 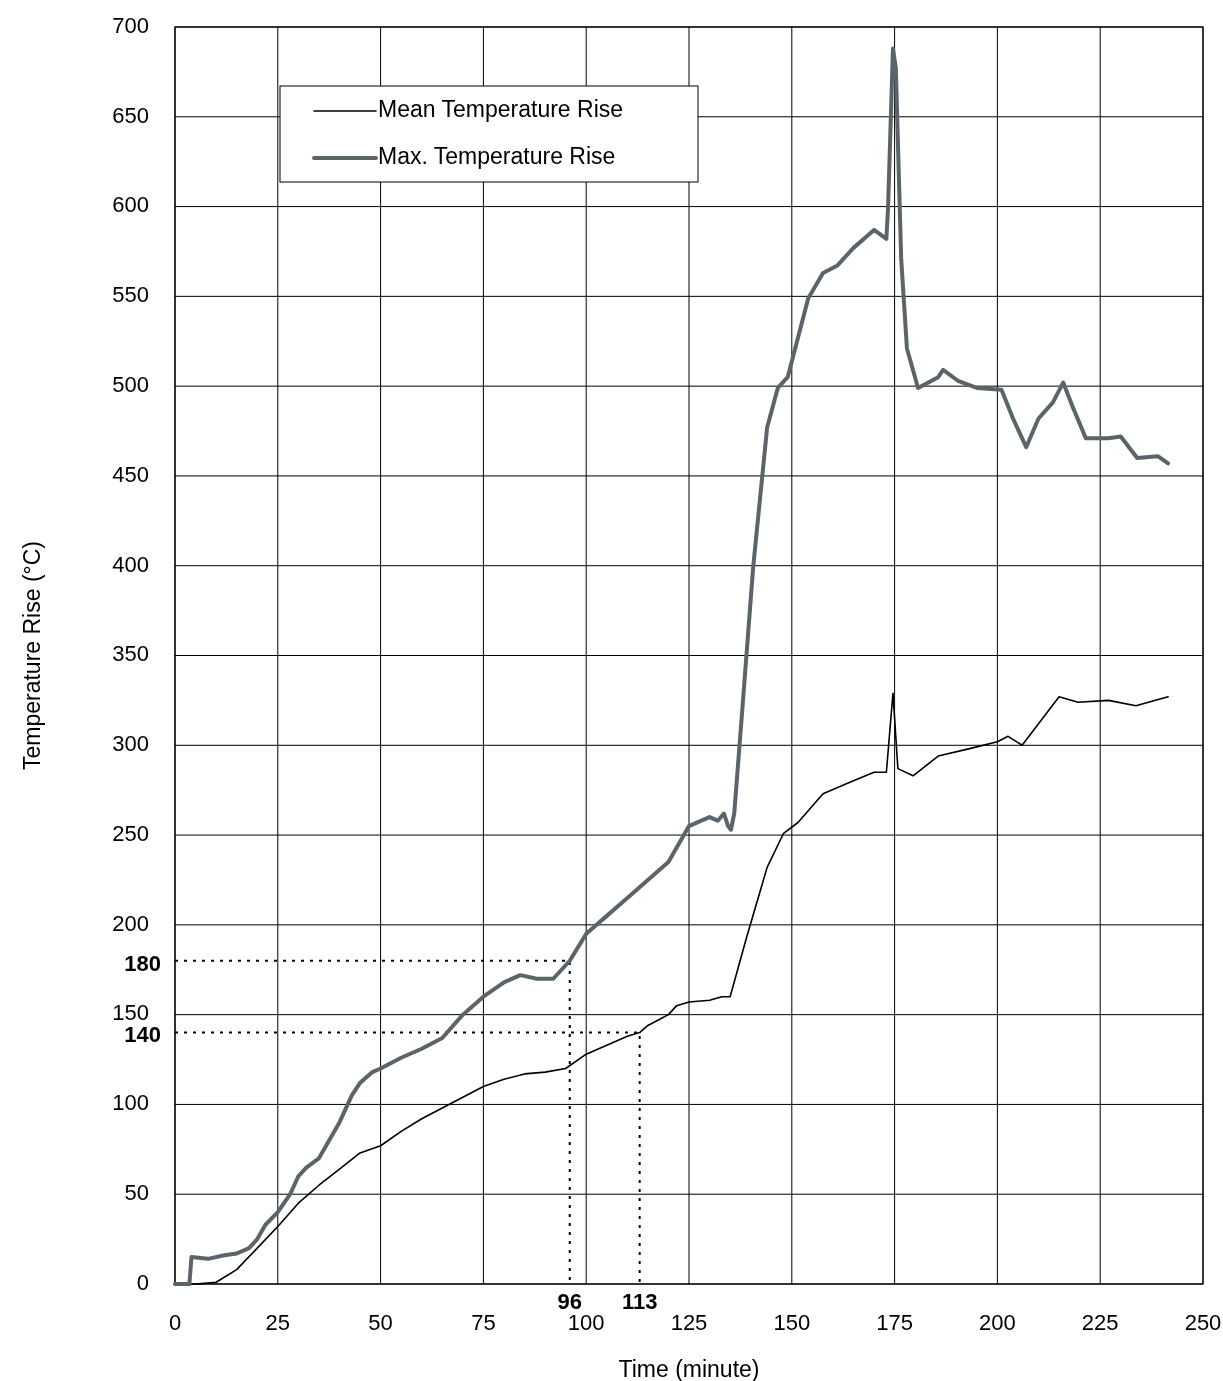 I want to click on y-tick-label: 50, so click(x=136, y=1193).